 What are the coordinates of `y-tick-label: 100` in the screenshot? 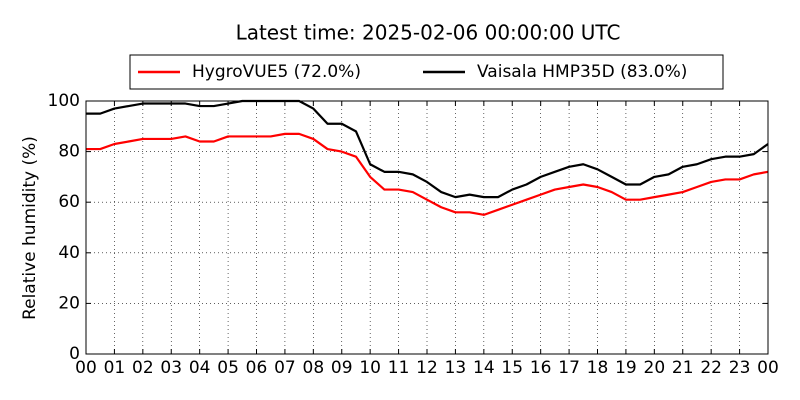 It's located at (64, 101).